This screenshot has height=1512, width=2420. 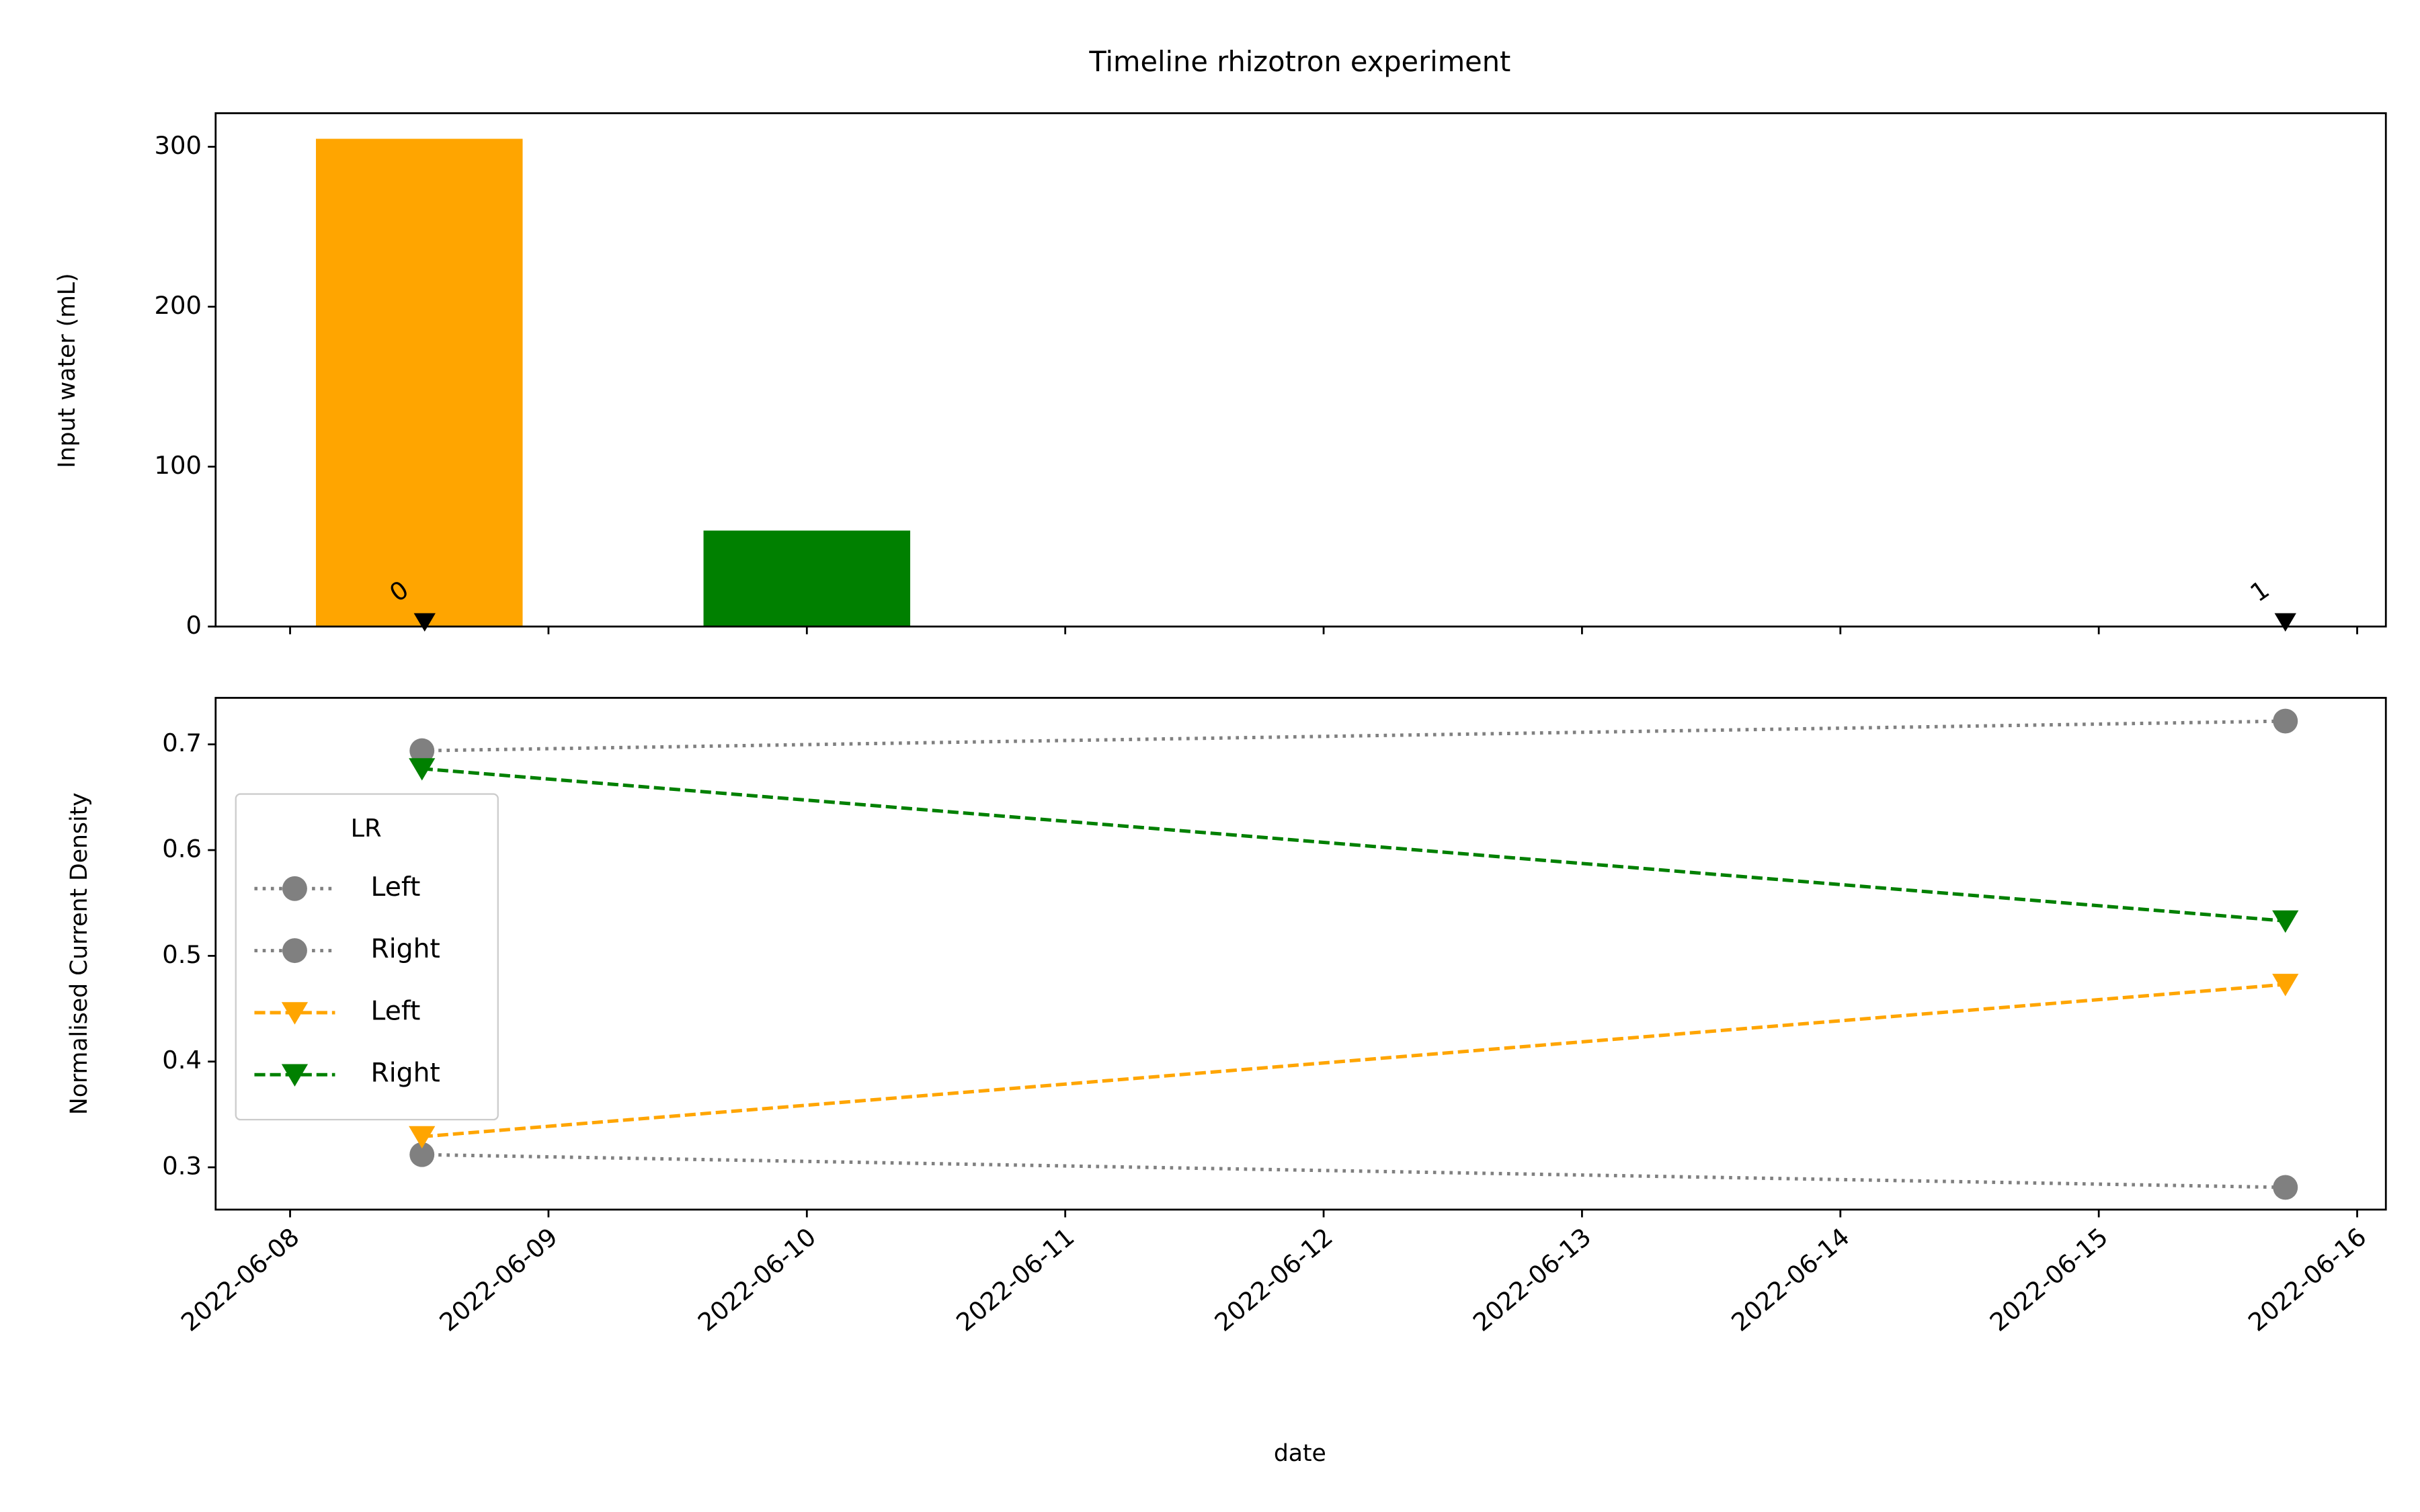 What do you see at coordinates (2260, 592) in the screenshot?
I see `annotation-label: 1` at bounding box center [2260, 592].